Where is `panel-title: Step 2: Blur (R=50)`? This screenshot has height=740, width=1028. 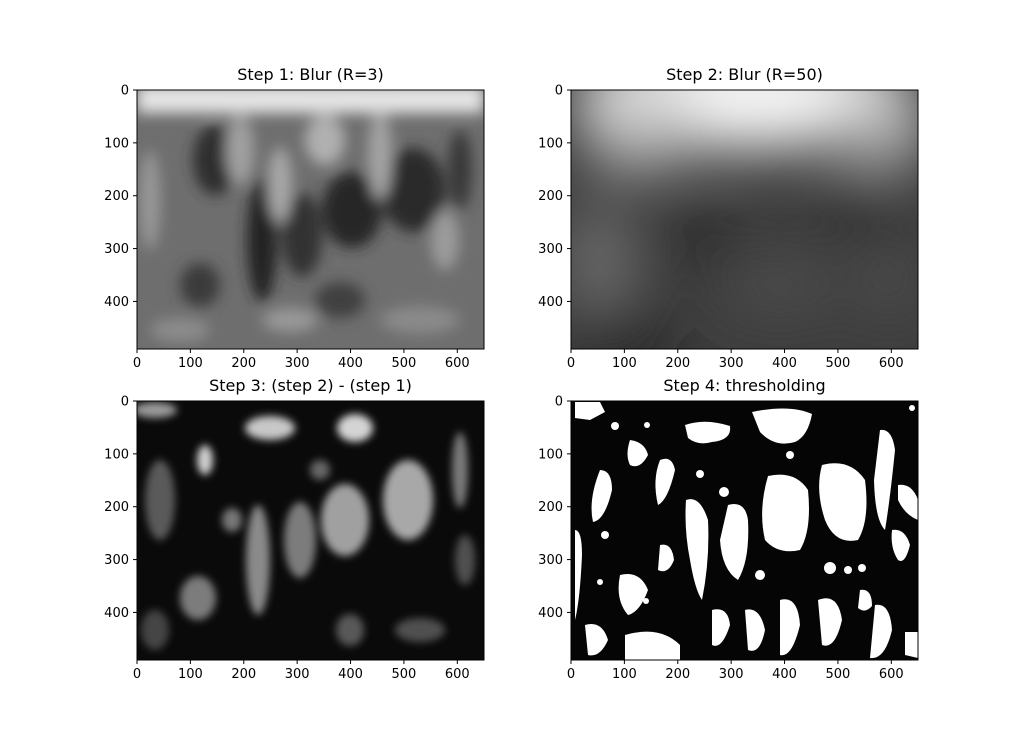
panel-title: Step 2: Blur (R=50) is located at coordinates (744, 74).